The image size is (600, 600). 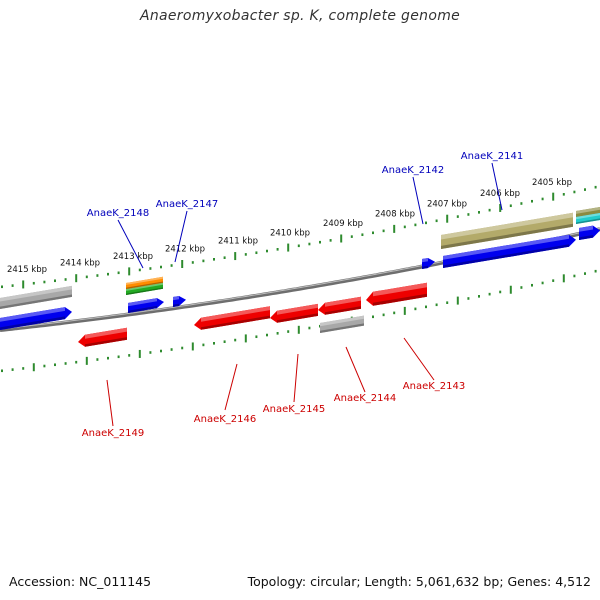 What do you see at coordinates (238, 242) in the screenshot?
I see `scale-label-2411: 2411 kbp` at bounding box center [238, 242].